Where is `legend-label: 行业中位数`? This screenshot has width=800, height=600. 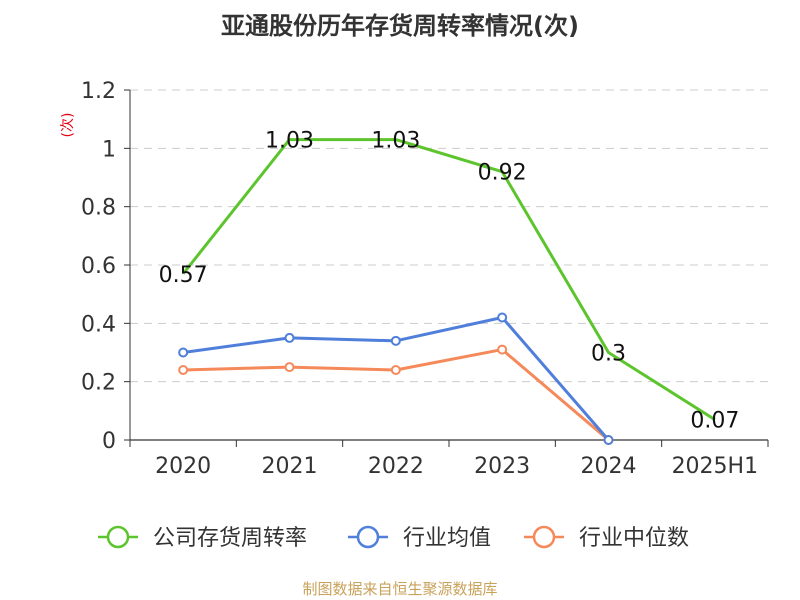
legend-label: 行业中位数 is located at coordinates (634, 538).